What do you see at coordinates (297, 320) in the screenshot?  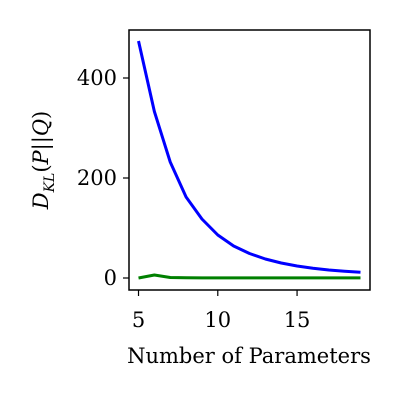 I see `x-tick-label: 15` at bounding box center [297, 320].